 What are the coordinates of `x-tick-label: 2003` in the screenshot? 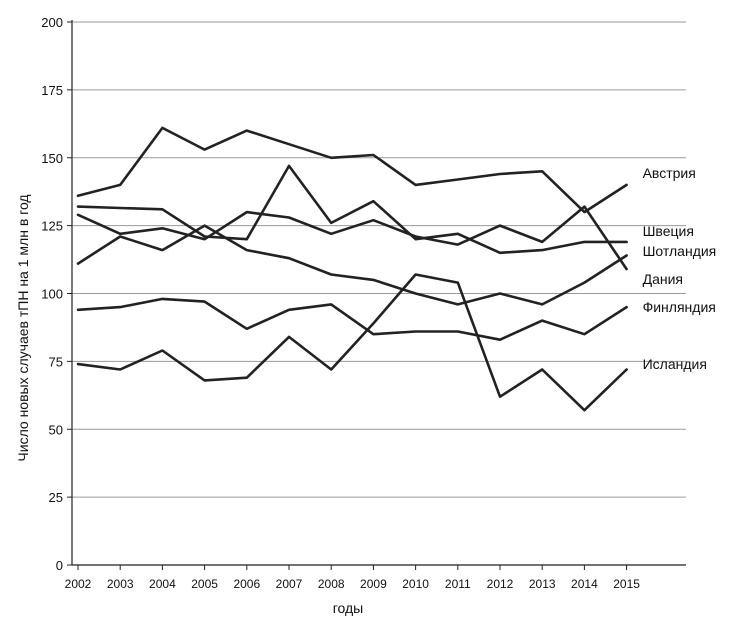 It's located at (120, 584).